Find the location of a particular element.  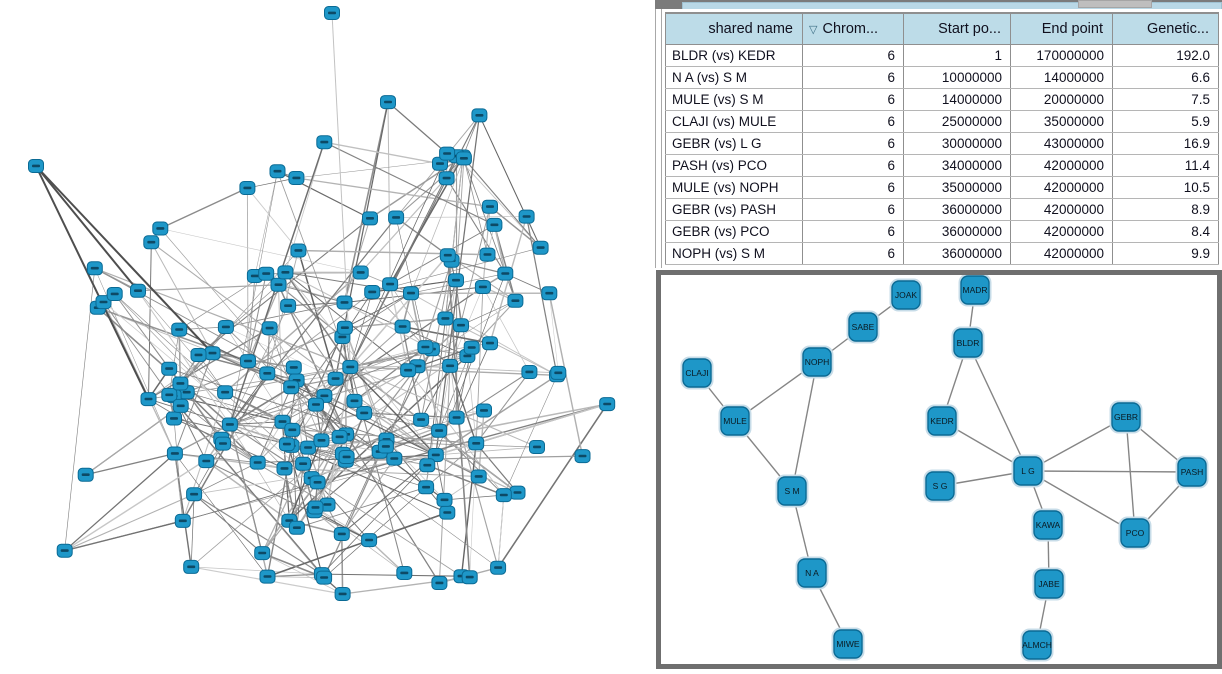

graph-node-almch: ALMCH is located at coordinates (1037, 645).